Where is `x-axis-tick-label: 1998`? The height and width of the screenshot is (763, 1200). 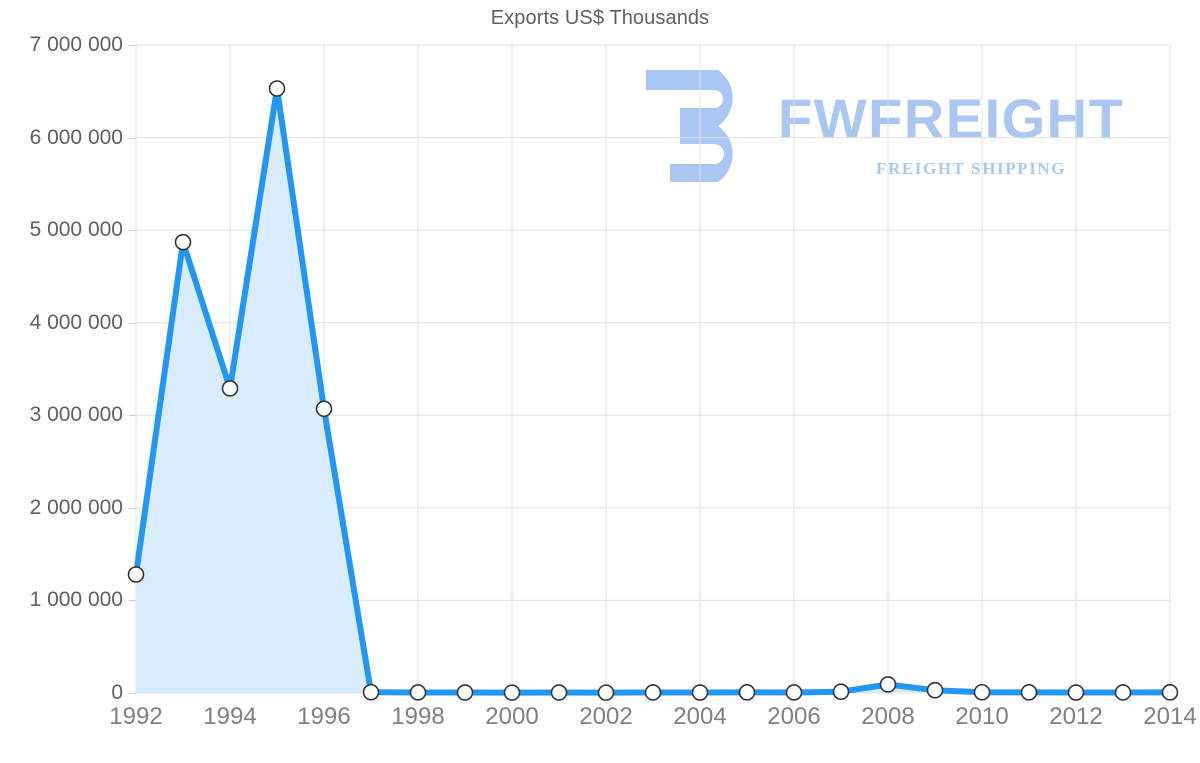 x-axis-tick-label: 1998 is located at coordinates (418, 716).